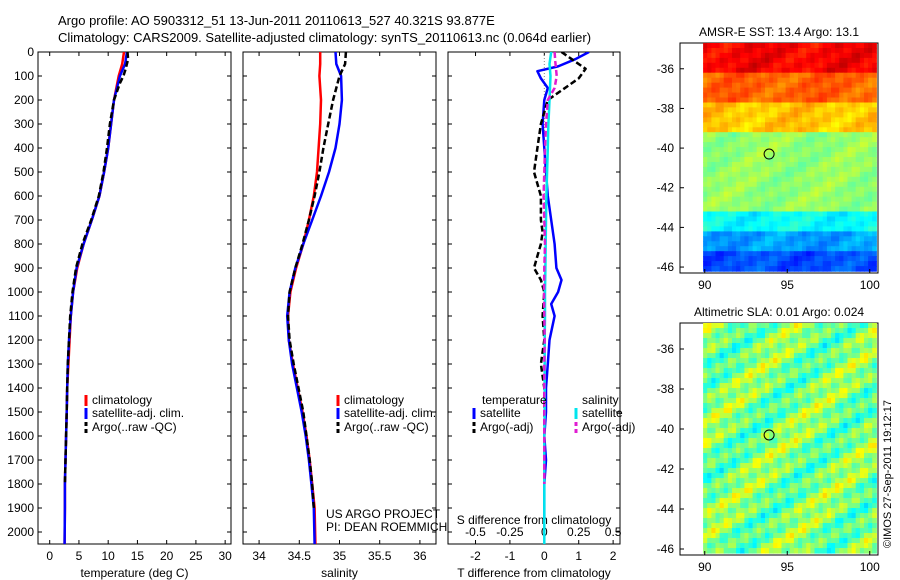 The image size is (900, 580). I want to click on y-tick-label: -44, so click(666, 227).